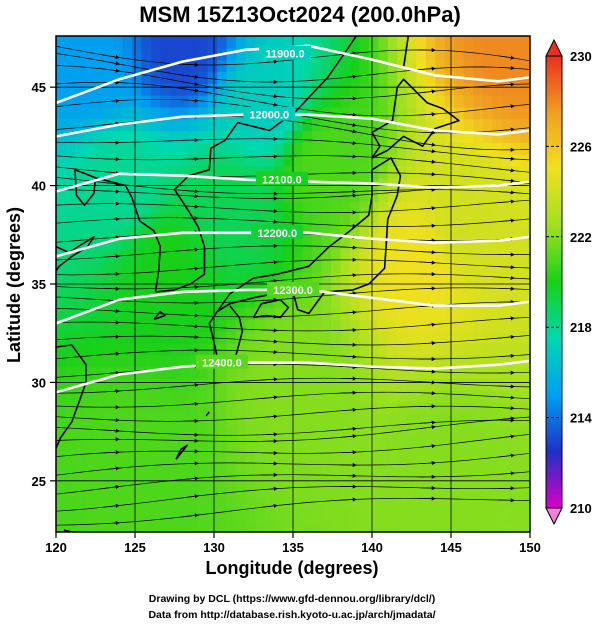 This screenshot has height=625, width=599. What do you see at coordinates (118, 231) in the screenshot?
I see `coastline` at bounding box center [118, 231].